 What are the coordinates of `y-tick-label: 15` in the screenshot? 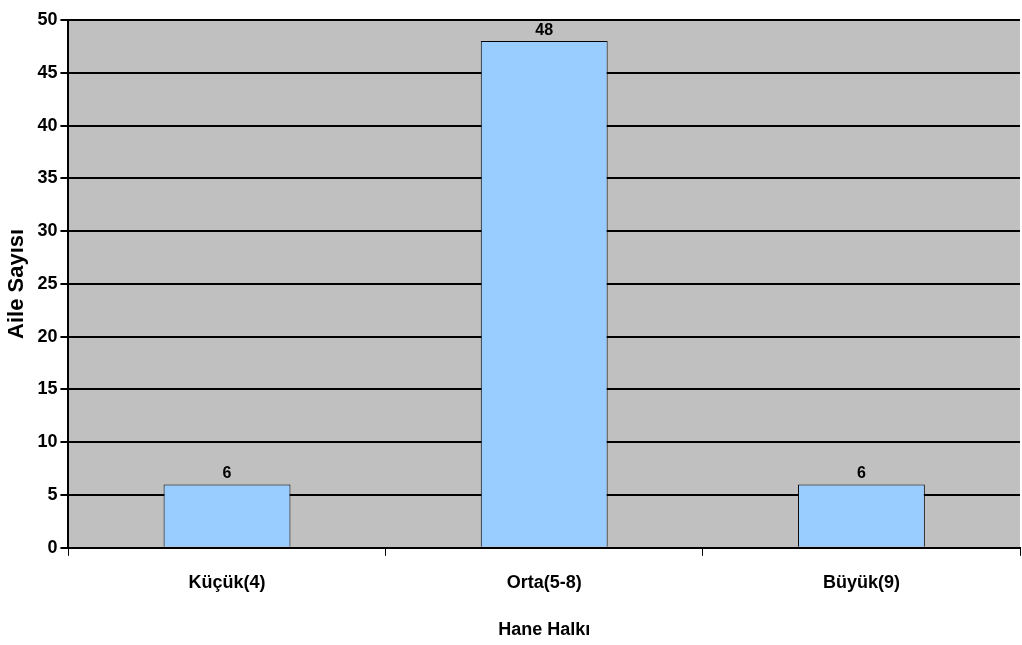 It's located at (47, 388).